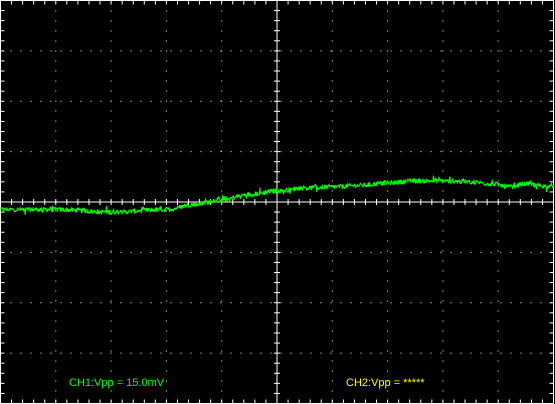 This screenshot has width=555, height=404. Describe the element at coordinates (117, 383) in the screenshot. I see `ch1-vpp-readout: CH1:Vpp = 15.0mV` at that location.